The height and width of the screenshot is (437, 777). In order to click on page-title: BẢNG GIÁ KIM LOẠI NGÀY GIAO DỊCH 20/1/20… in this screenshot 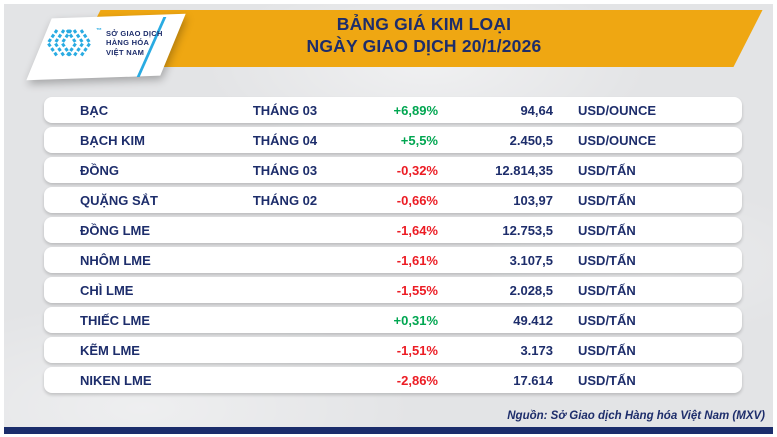, I will do `click(424, 35)`.